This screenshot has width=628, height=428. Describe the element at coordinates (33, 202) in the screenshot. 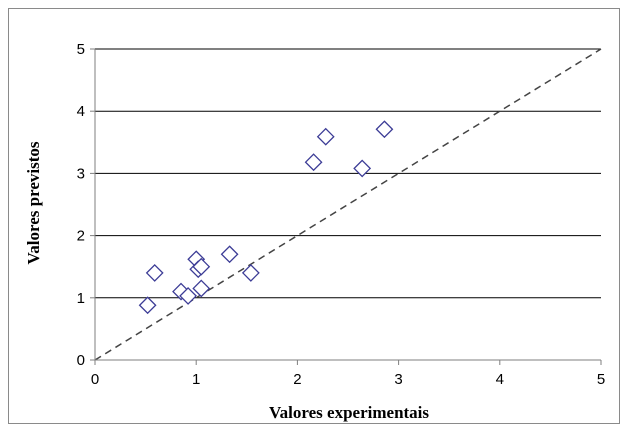

I see `y-axis-title: Valores previstos` at that location.